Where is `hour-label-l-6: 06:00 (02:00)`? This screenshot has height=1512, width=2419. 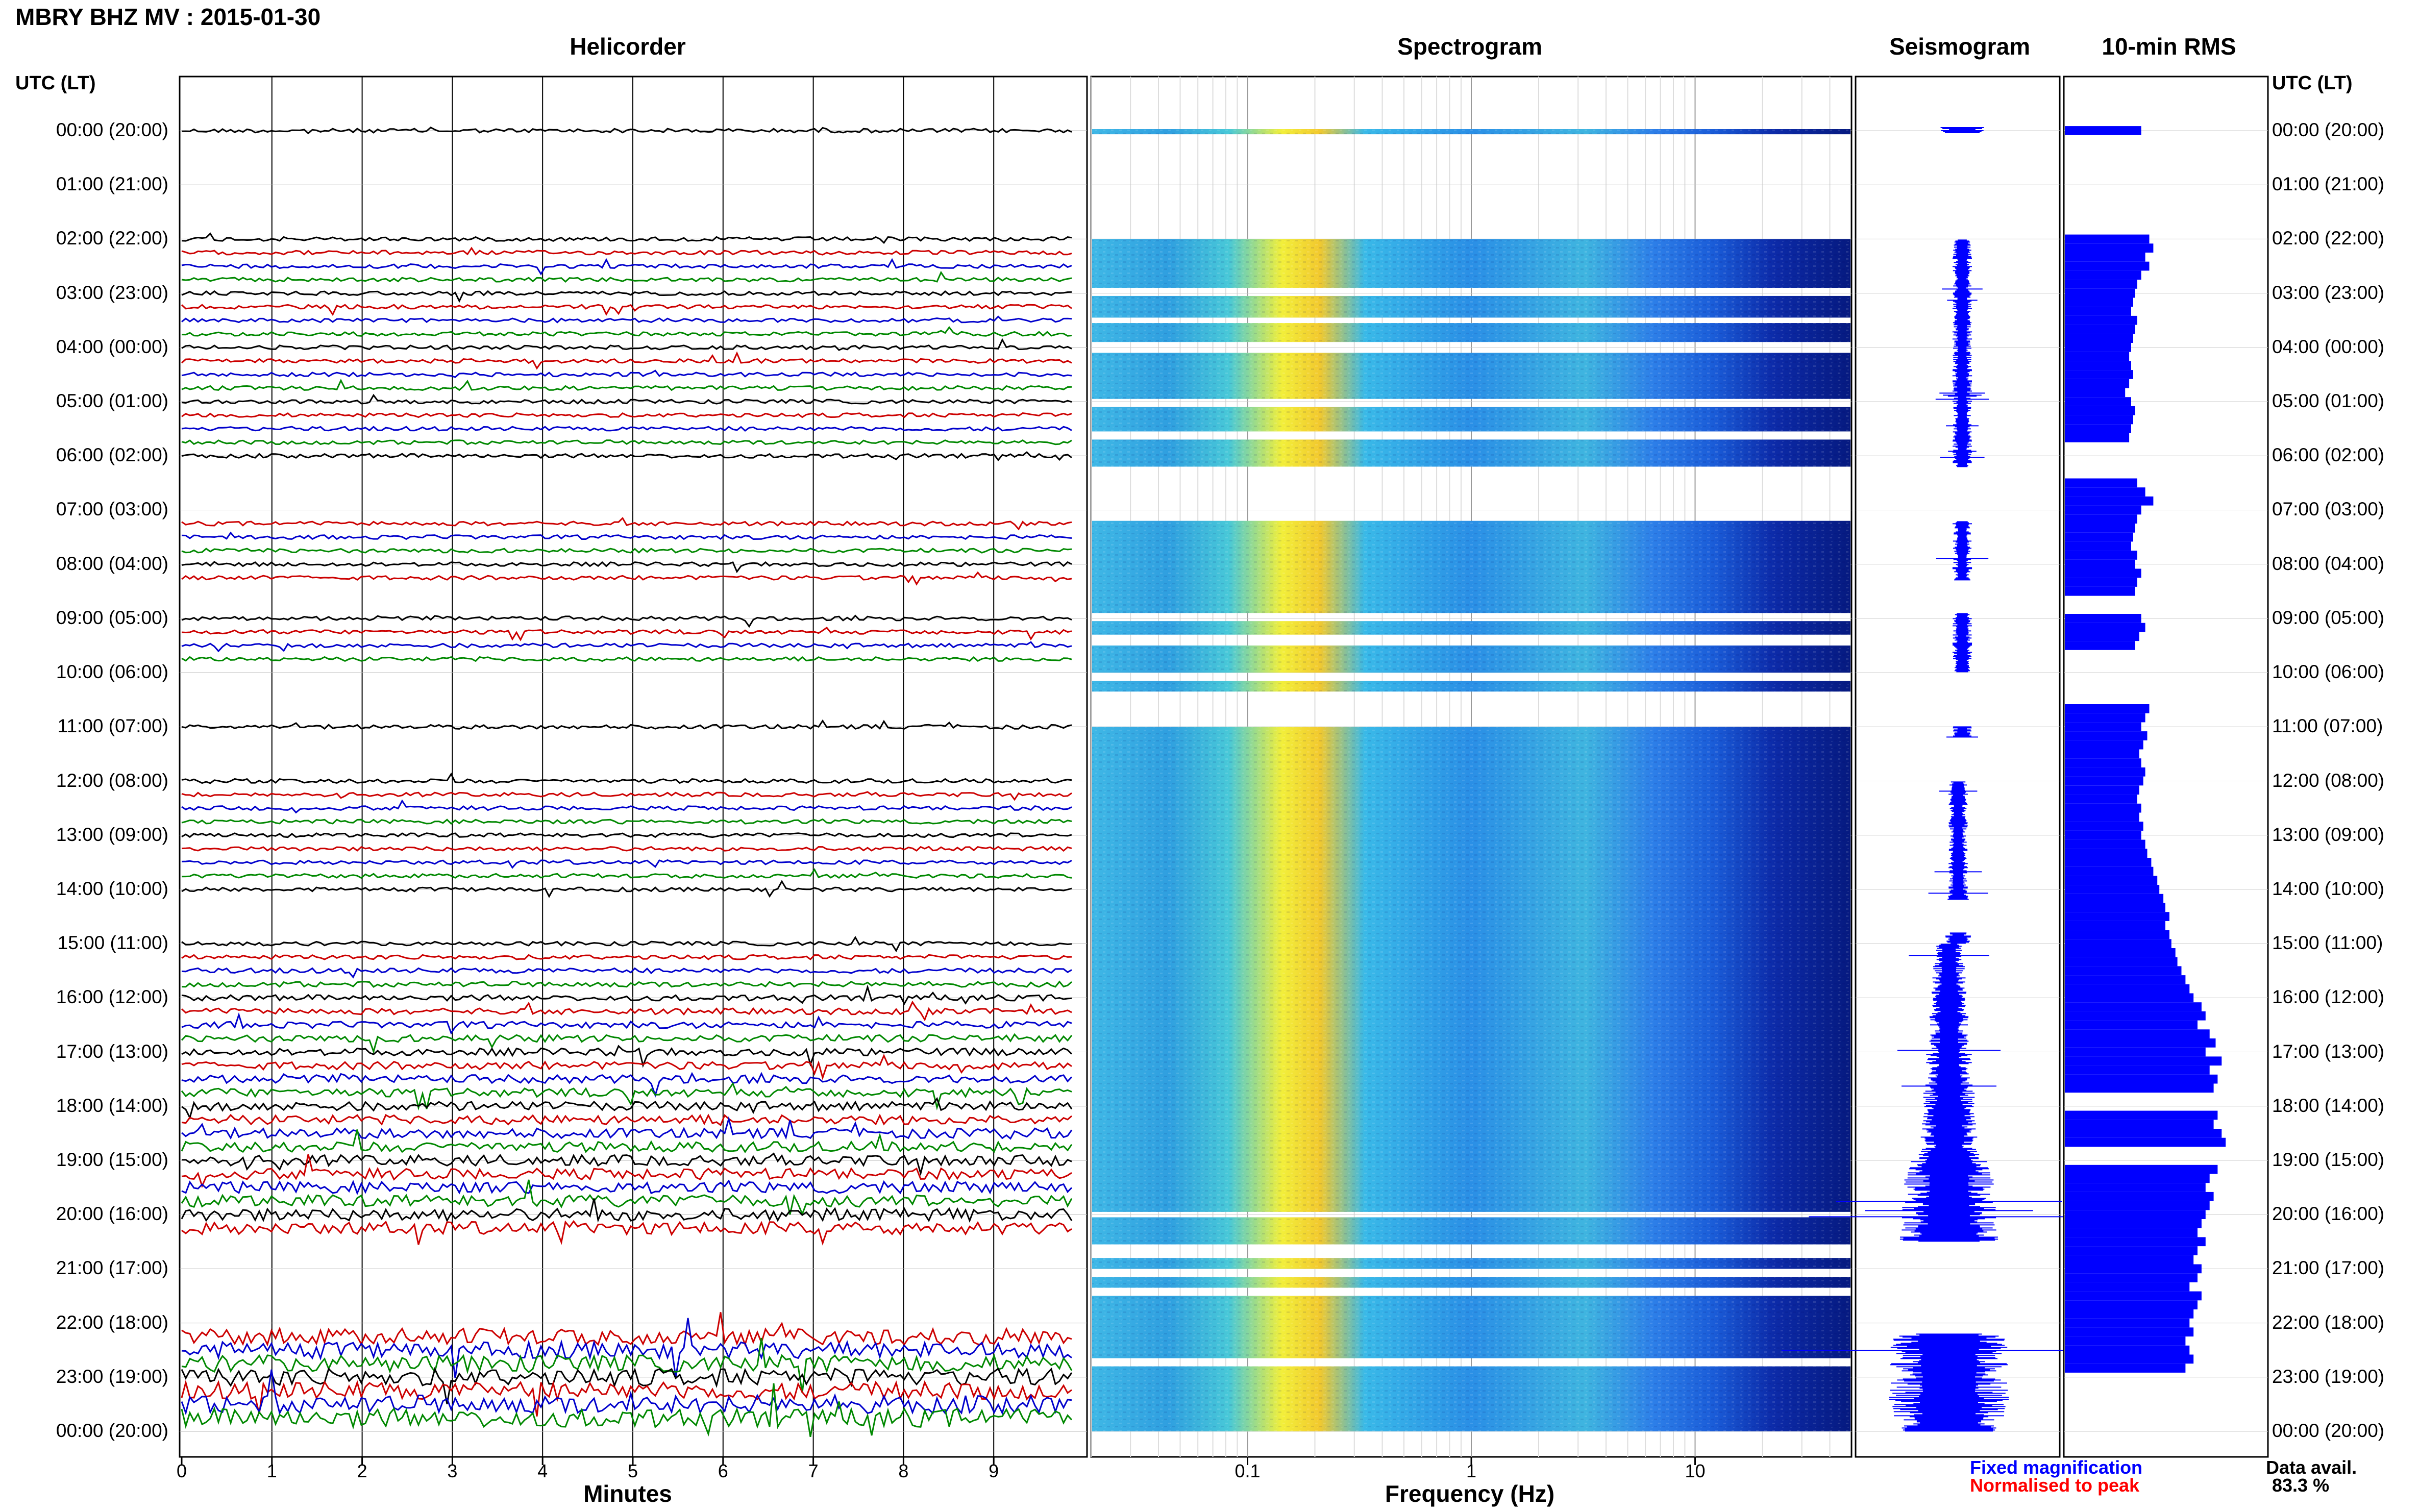
hour-label-l-6: 06:00 (02:00) is located at coordinates (112, 455).